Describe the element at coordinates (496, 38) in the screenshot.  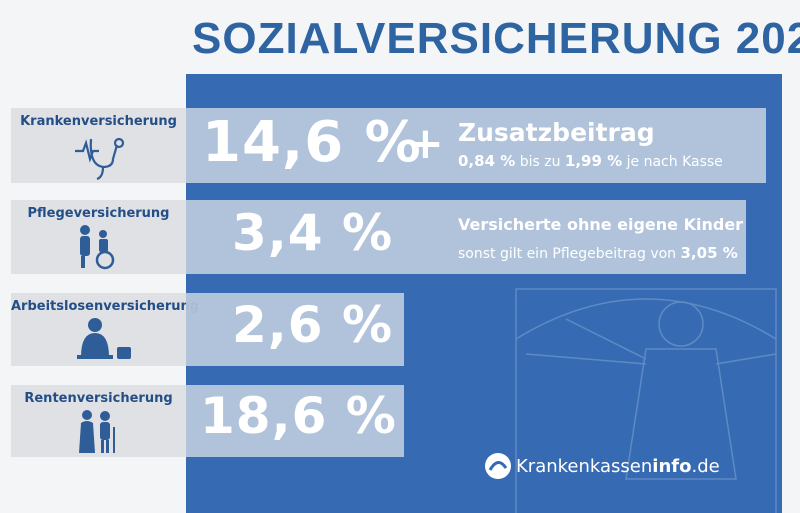
I see `page-title: SOZIALVERSICHERUNG 2023` at that location.